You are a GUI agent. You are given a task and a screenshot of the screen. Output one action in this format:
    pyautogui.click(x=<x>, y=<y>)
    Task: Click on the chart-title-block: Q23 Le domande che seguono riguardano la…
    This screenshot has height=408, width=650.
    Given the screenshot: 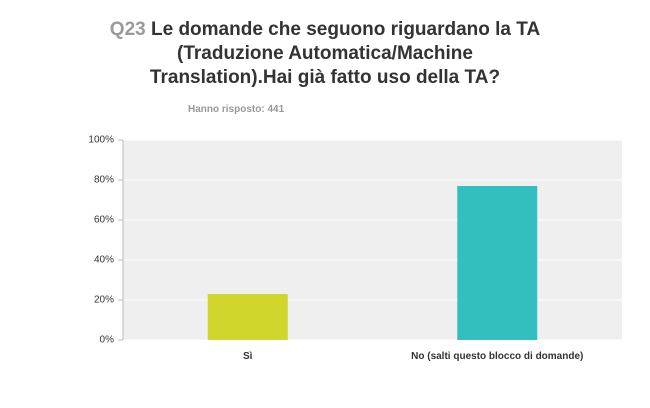 What is the action you would take?
    pyautogui.click(x=325, y=54)
    